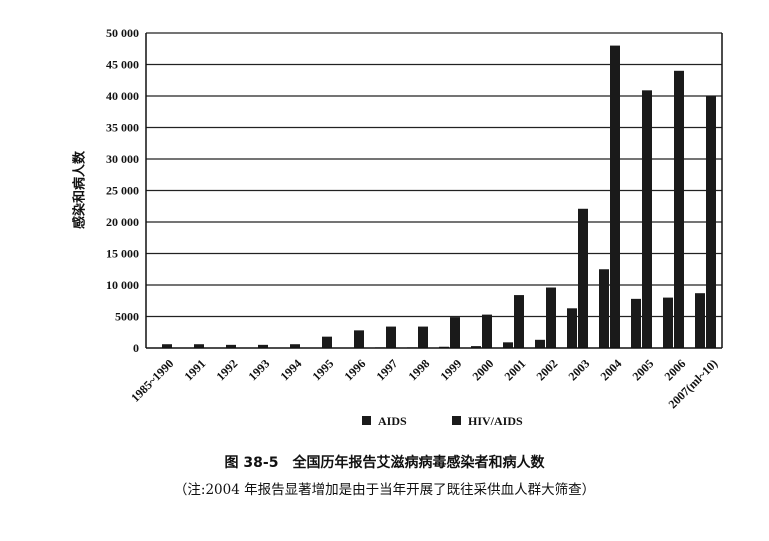 The image size is (769, 541). Describe the element at coordinates (136, 348) in the screenshot. I see `y-tick-label: 0` at that location.